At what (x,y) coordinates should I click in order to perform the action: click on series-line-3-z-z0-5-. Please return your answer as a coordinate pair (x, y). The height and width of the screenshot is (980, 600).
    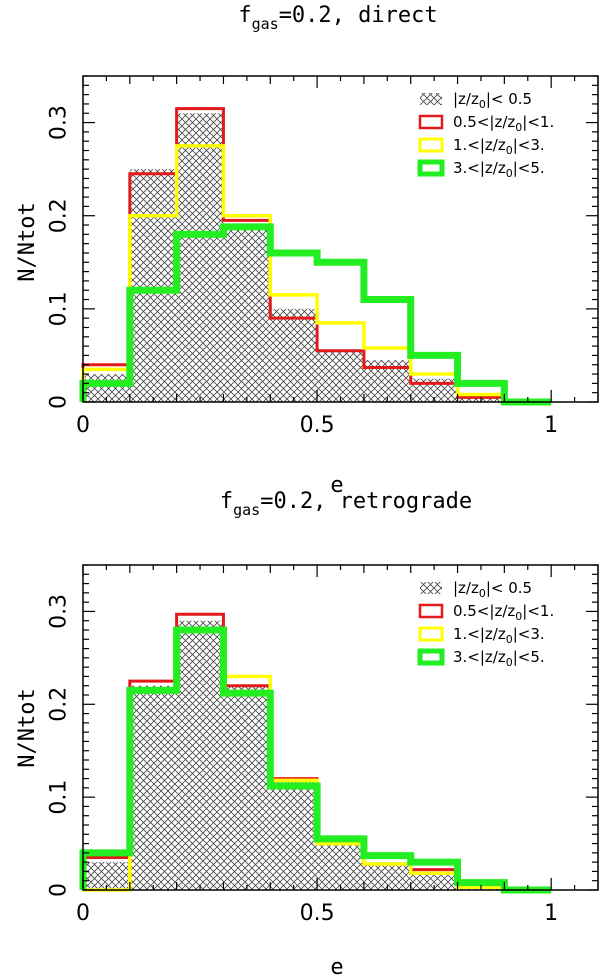
    Looking at the image, I should click on (315, 314).